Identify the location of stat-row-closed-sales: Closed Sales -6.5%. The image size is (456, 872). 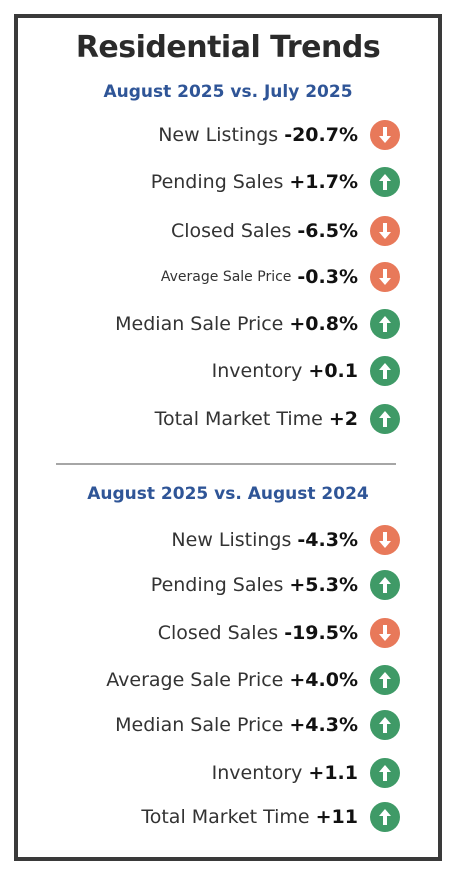
(285, 231).